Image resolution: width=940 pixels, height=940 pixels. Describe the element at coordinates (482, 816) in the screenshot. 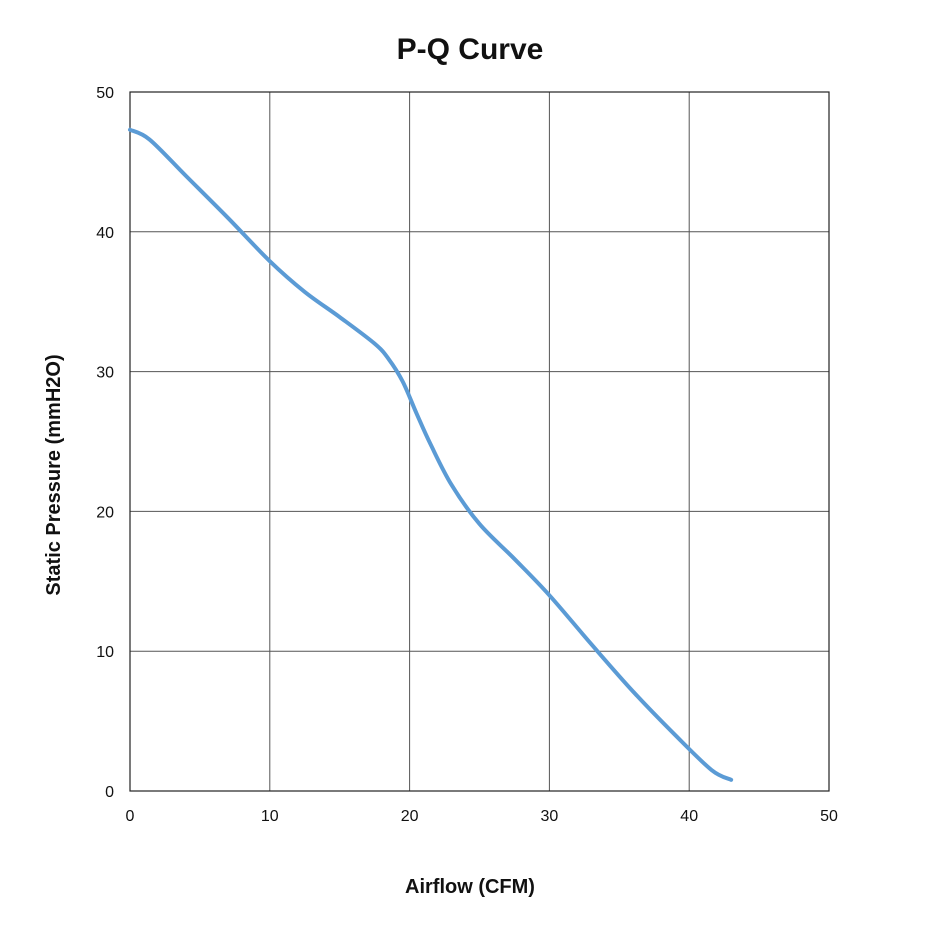

I see `x-axis-ticks: 0 10 20 30 40 50` at that location.